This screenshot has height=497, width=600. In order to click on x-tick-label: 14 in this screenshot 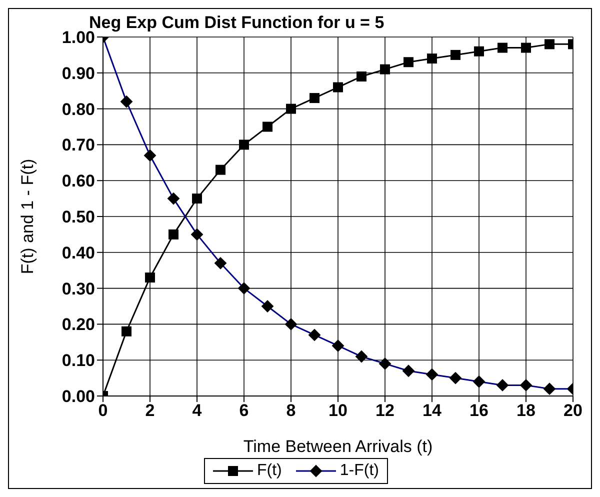, I will do `click(432, 410)`.